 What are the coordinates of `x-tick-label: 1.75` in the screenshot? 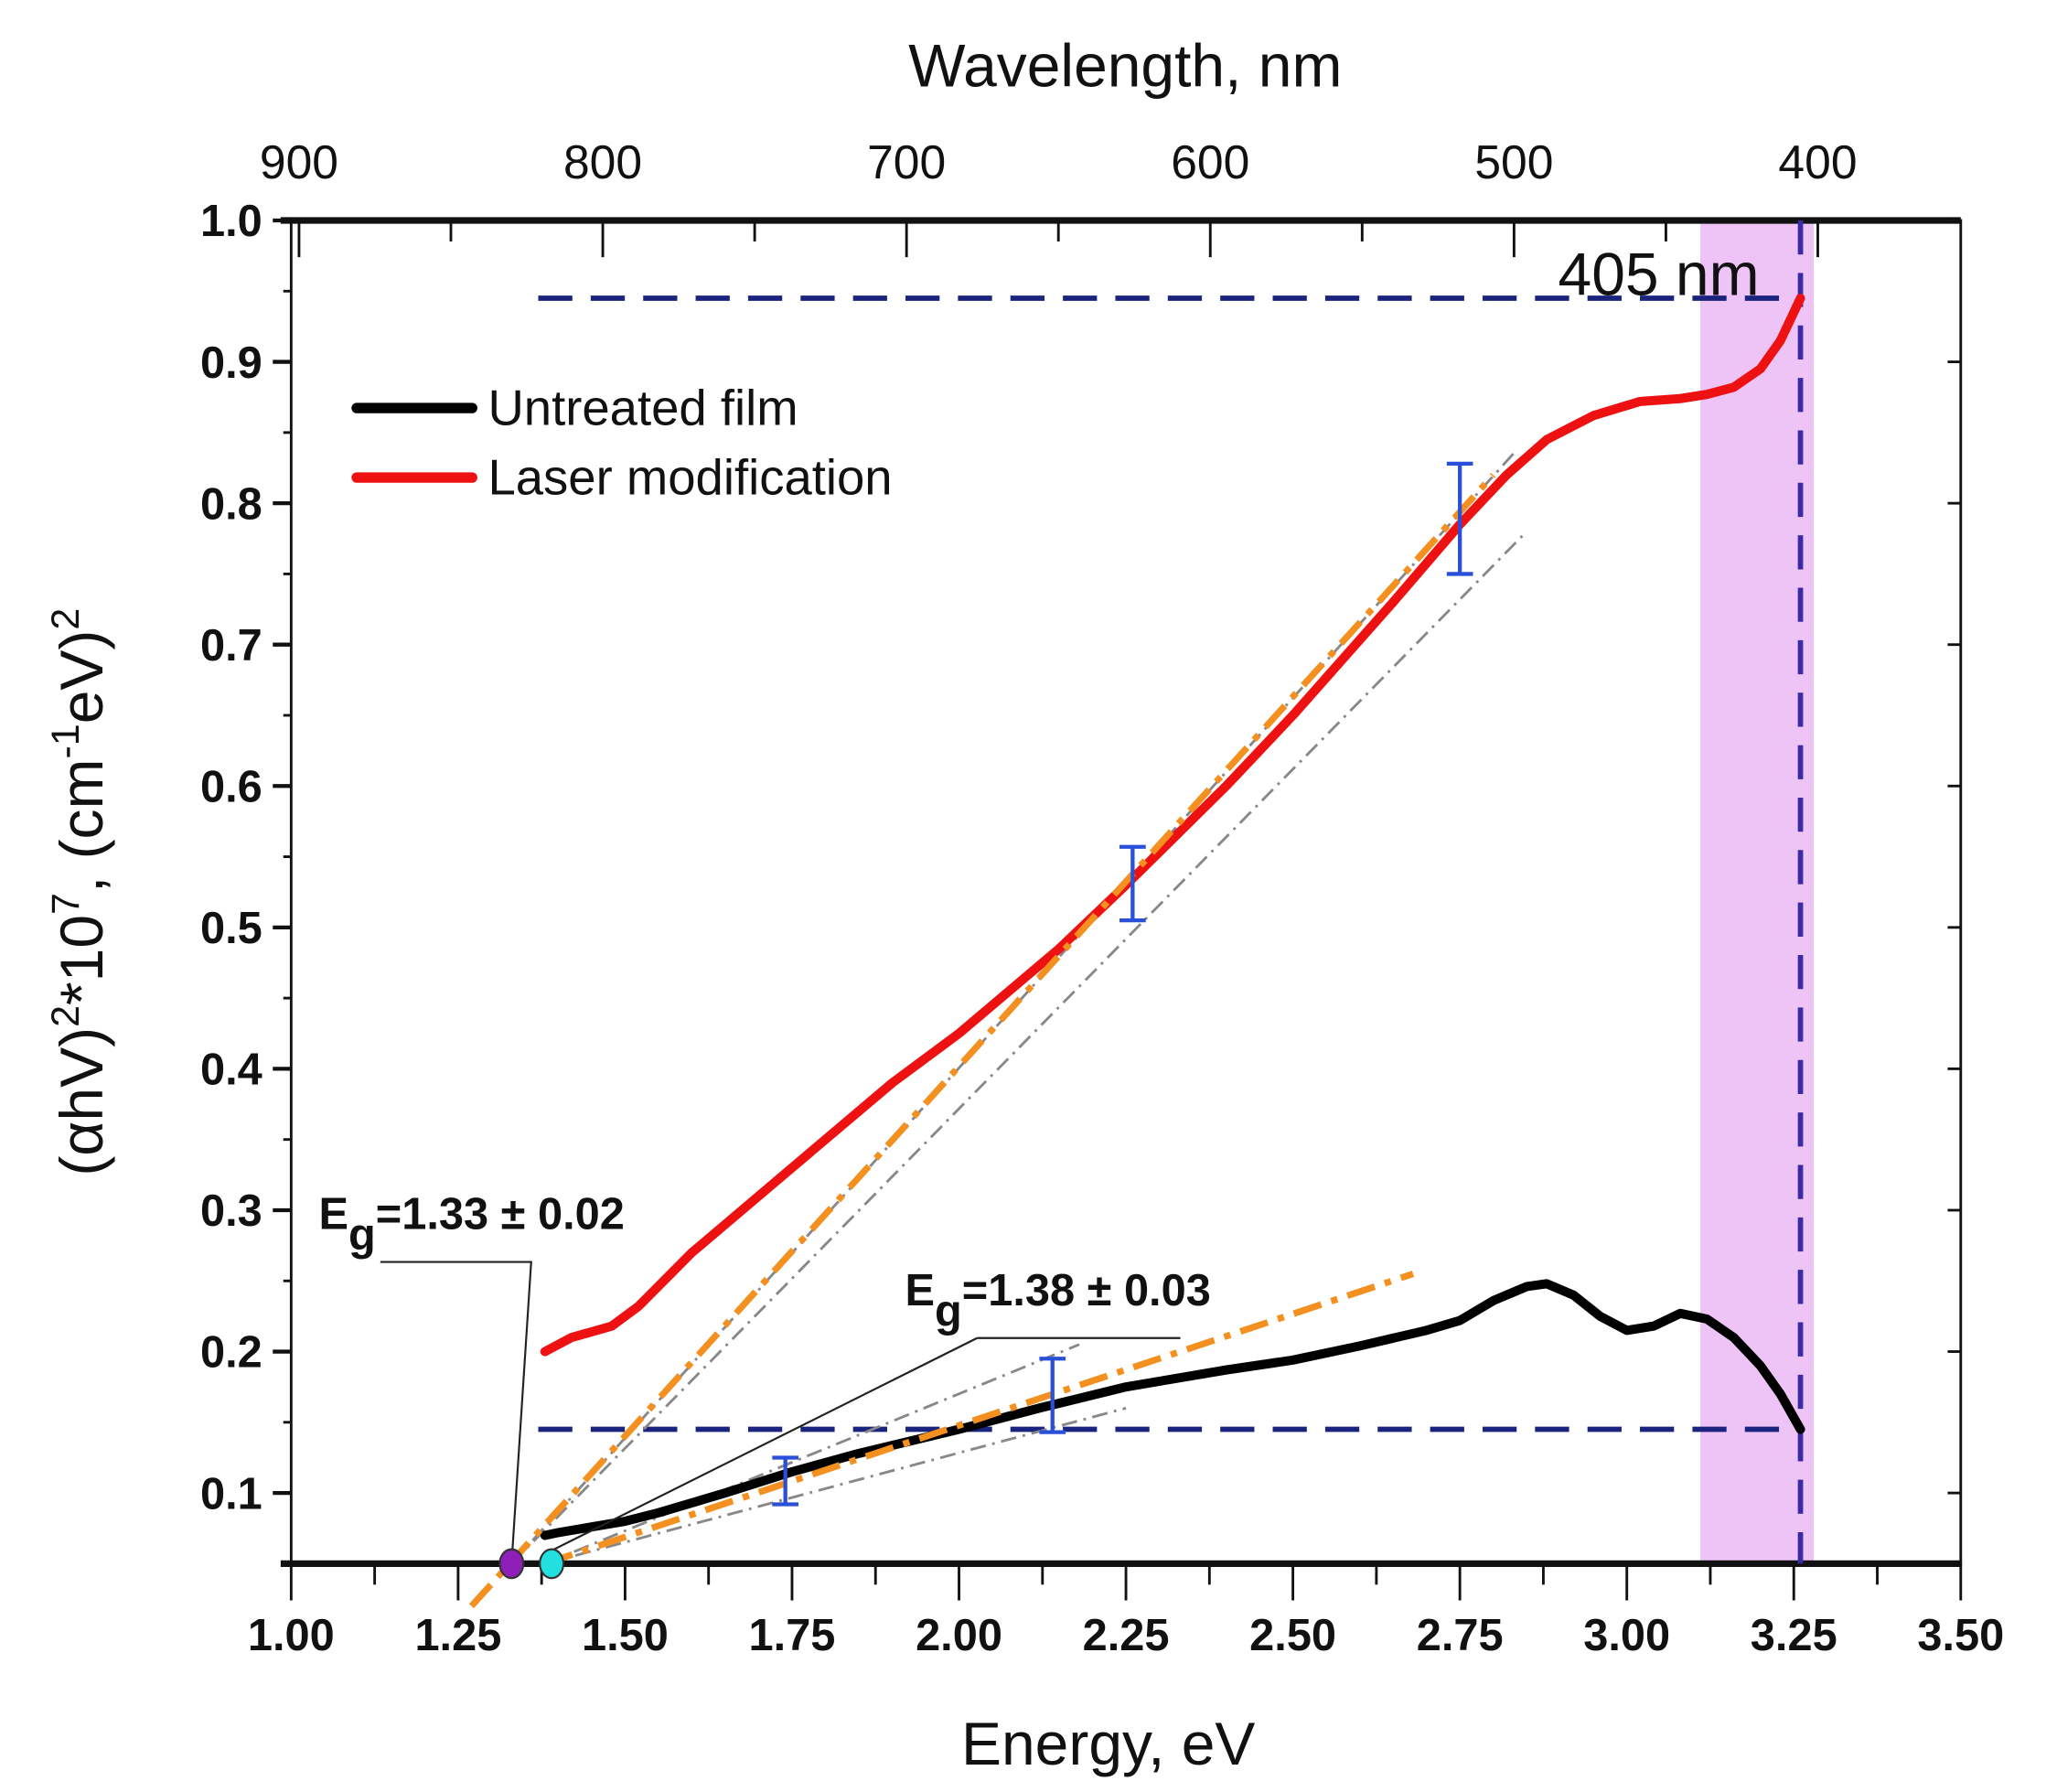 It's located at (792, 1635).